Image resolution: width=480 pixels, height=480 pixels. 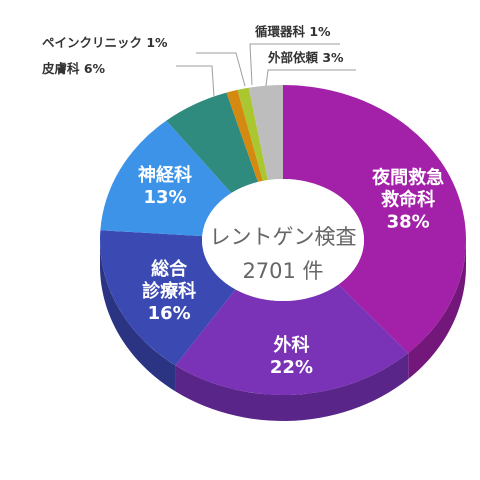 What do you see at coordinates (165, 175) in the screenshot?
I see `slice-label-3-line-0: 神経科` at bounding box center [165, 175].